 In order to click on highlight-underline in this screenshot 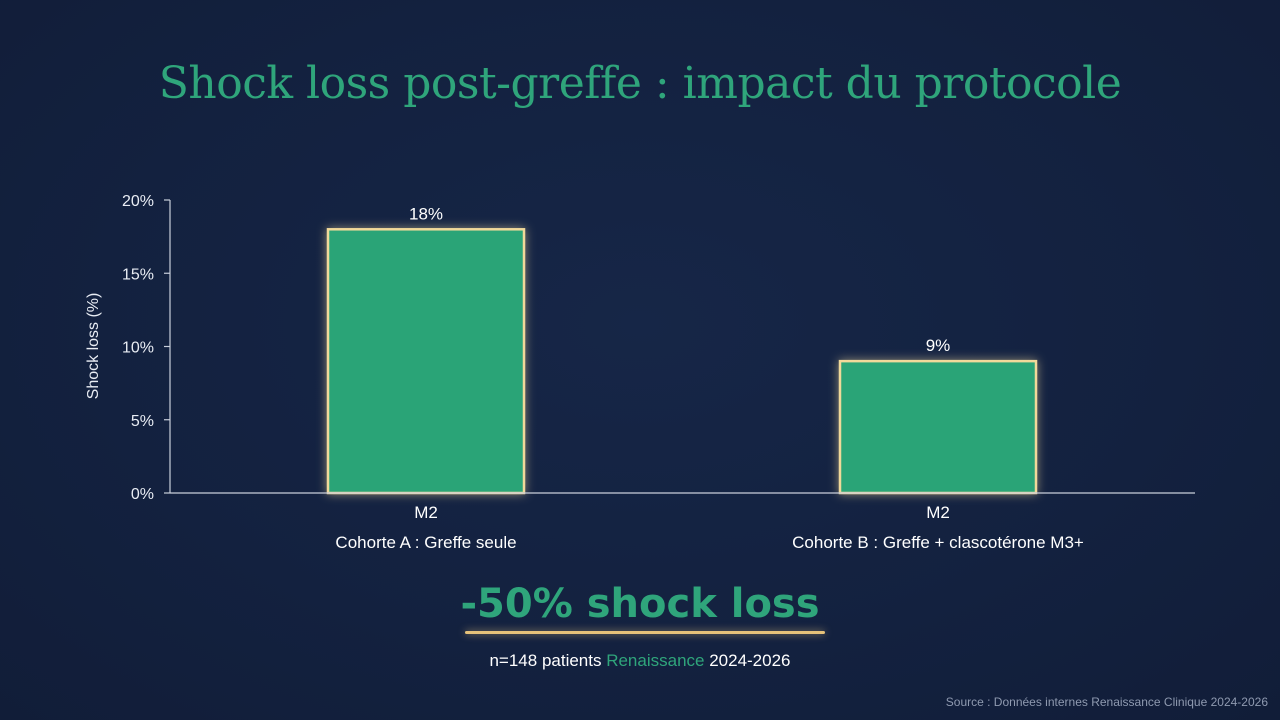, I will do `click(645, 632)`.